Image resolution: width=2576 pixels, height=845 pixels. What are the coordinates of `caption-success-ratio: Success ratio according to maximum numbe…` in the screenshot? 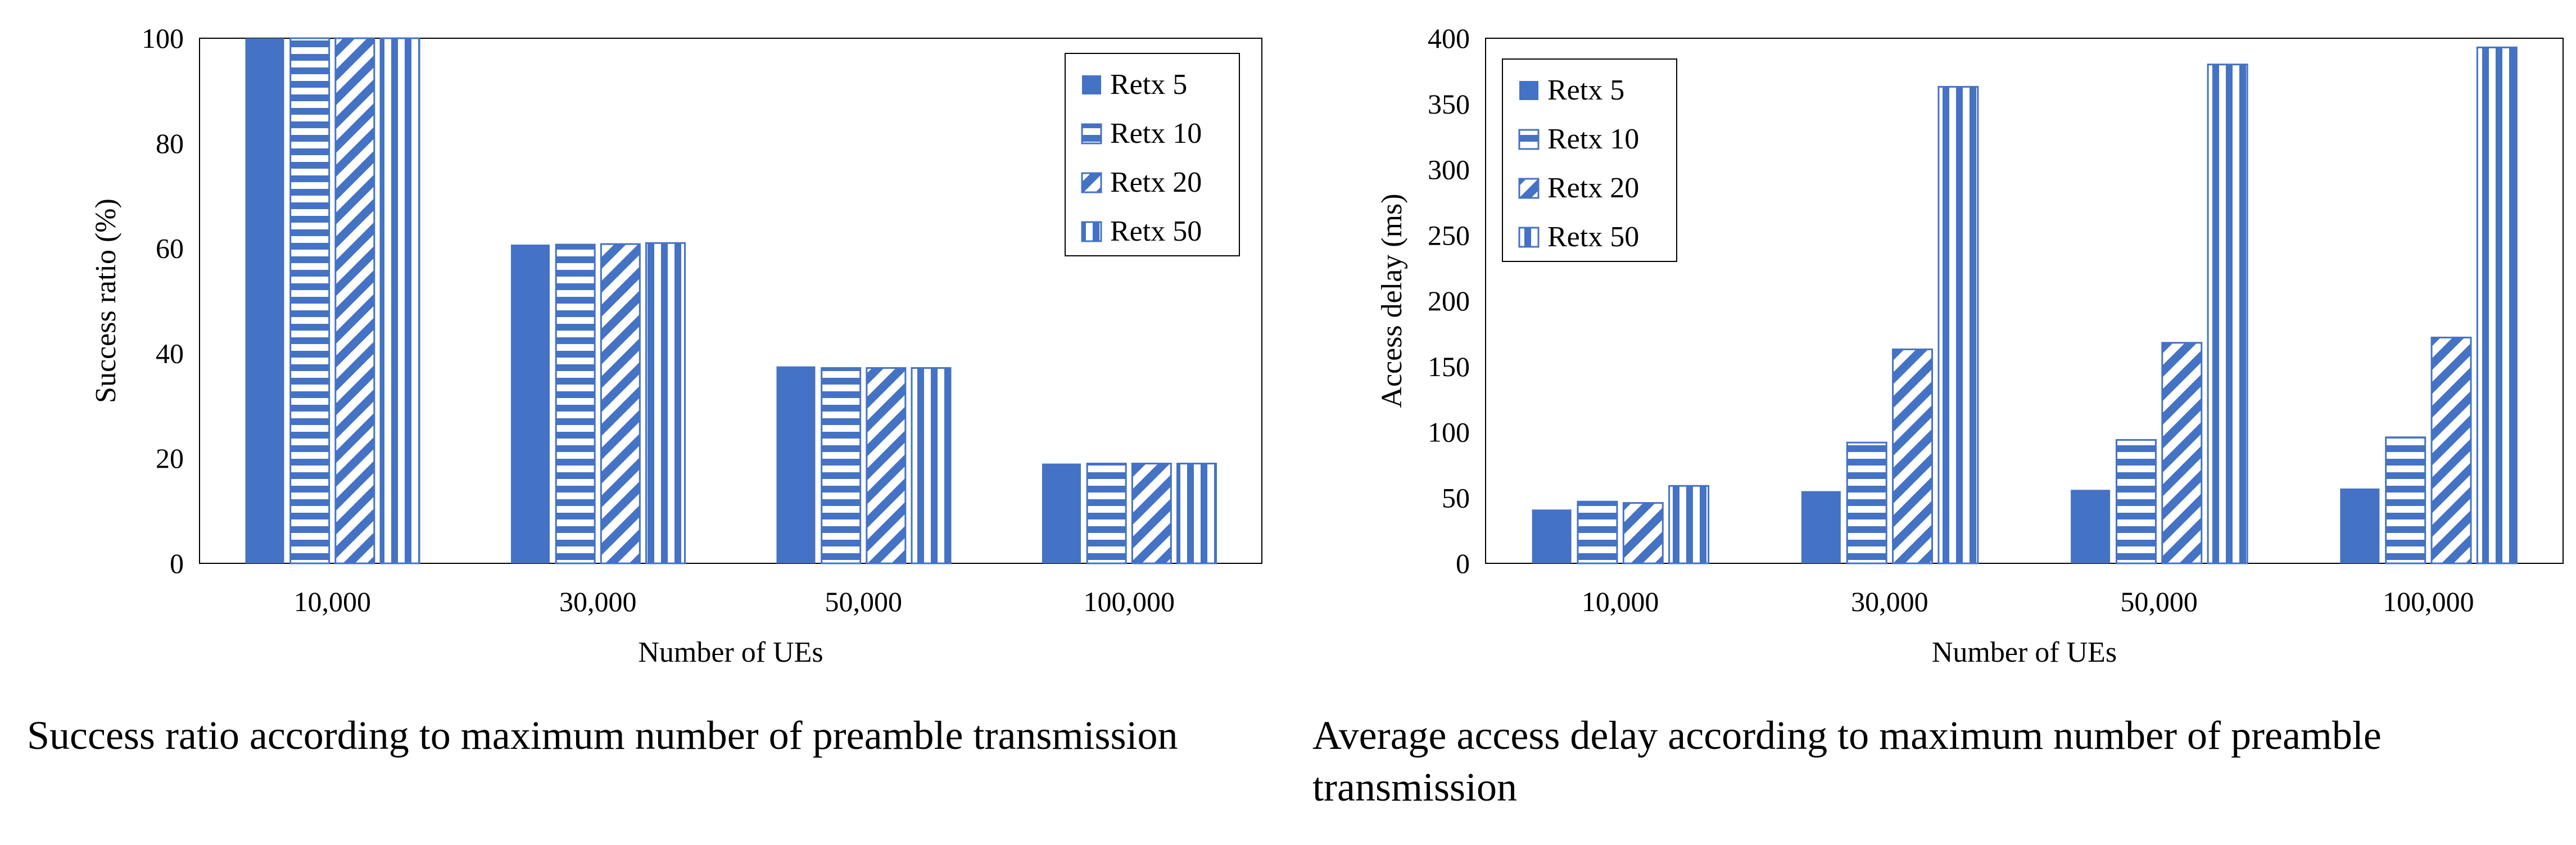 It's located at (603, 735).